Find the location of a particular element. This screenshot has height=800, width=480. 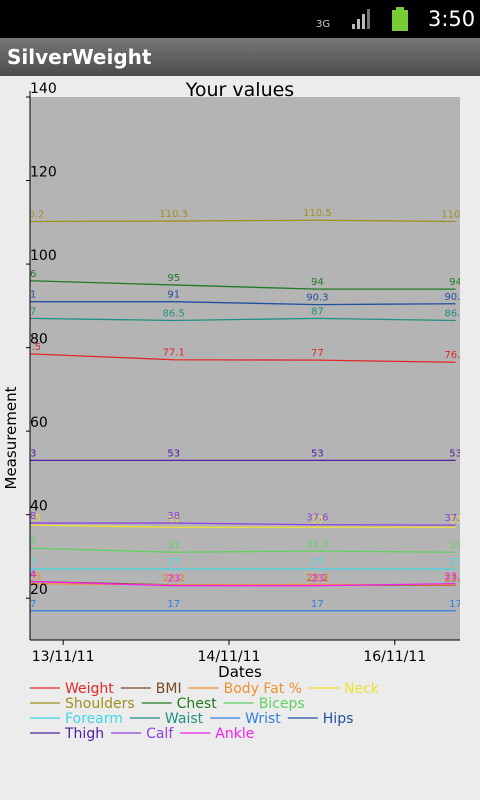

legend-label: Body Fat % is located at coordinates (263, 689).